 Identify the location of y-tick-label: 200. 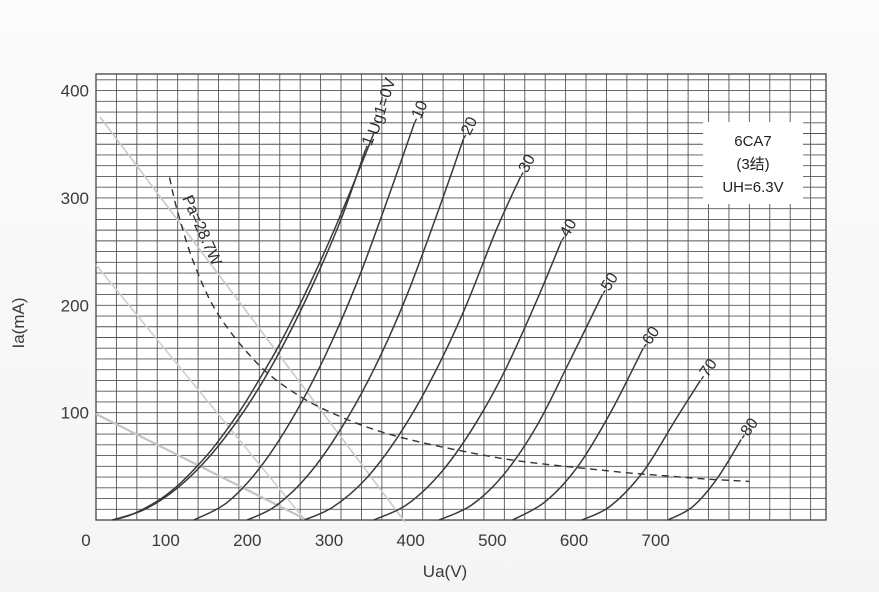
(75, 305).